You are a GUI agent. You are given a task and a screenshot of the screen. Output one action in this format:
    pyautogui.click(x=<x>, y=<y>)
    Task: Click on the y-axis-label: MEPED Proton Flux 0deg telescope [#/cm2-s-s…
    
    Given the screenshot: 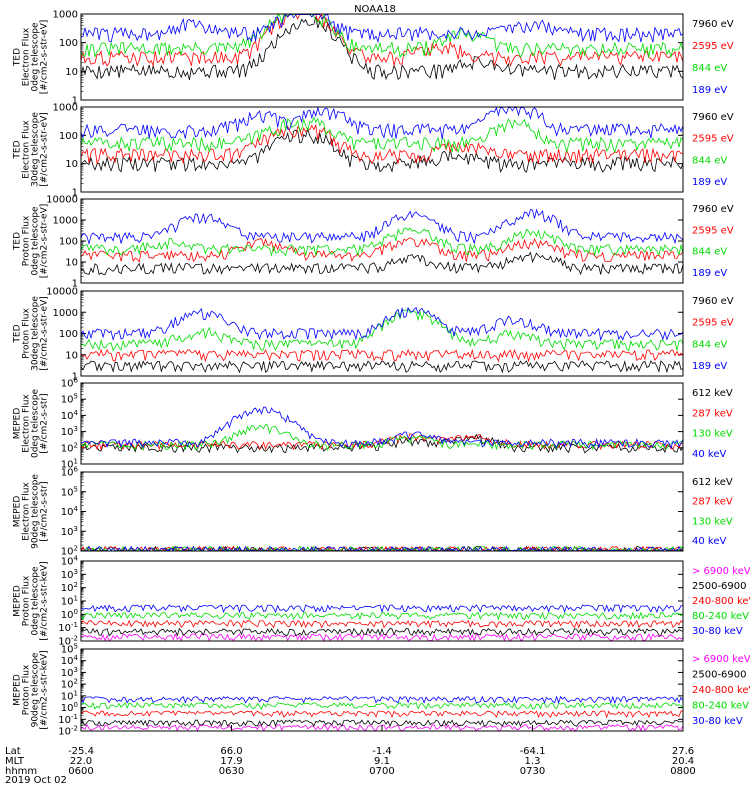 What is the action you would take?
    pyautogui.click(x=31, y=600)
    